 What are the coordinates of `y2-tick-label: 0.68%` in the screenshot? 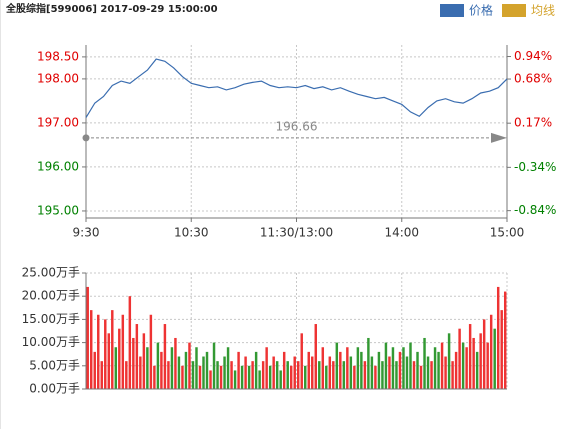 It's located at (533, 79).